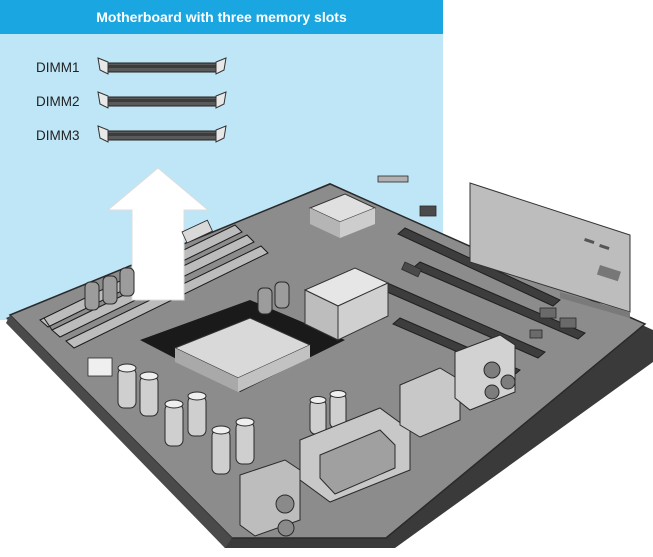 This screenshot has height=557, width=653. Describe the element at coordinates (158, 234) in the screenshot. I see `direction-arrow` at that location.